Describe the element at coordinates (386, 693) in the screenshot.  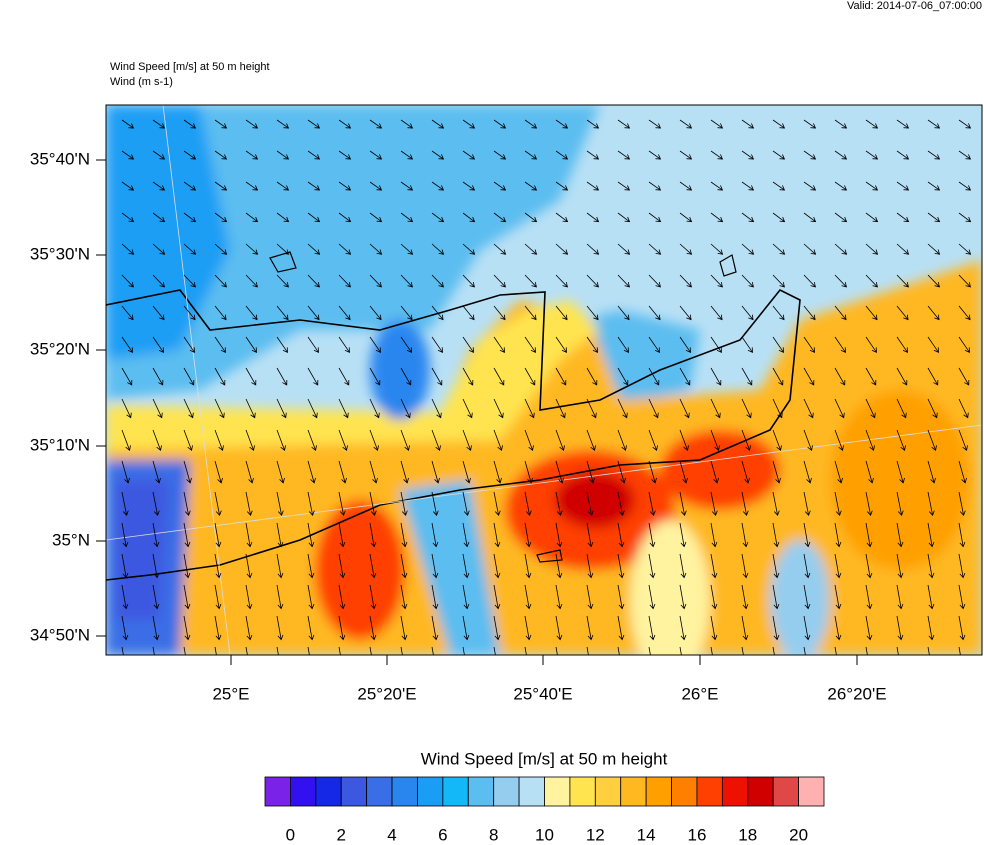
I see `lon-label: 25°20'E` at that location.